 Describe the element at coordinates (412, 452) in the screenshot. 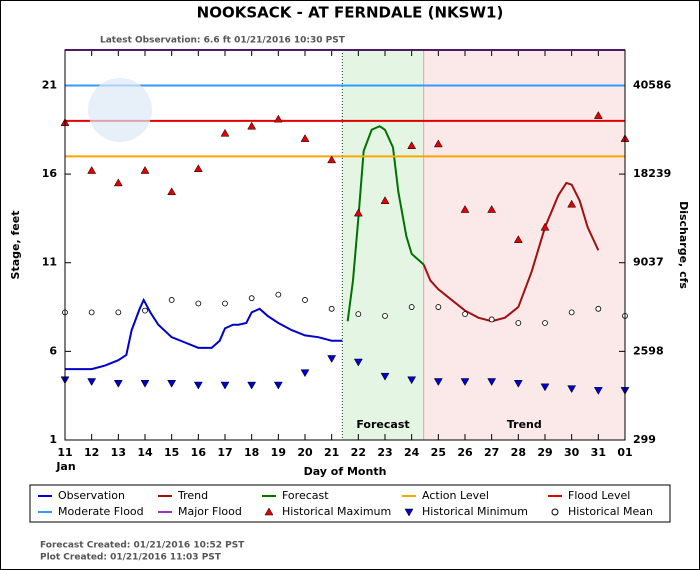

I see `x-tick-label: 24` at that location.